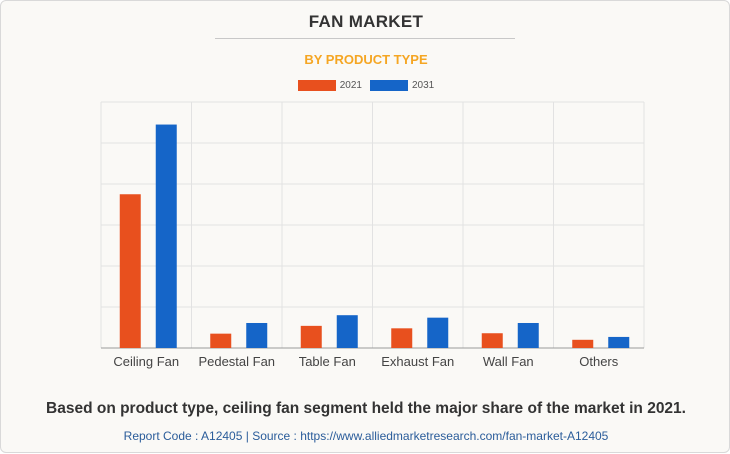  I want to click on legend-swatch-2031, so click(389, 85).